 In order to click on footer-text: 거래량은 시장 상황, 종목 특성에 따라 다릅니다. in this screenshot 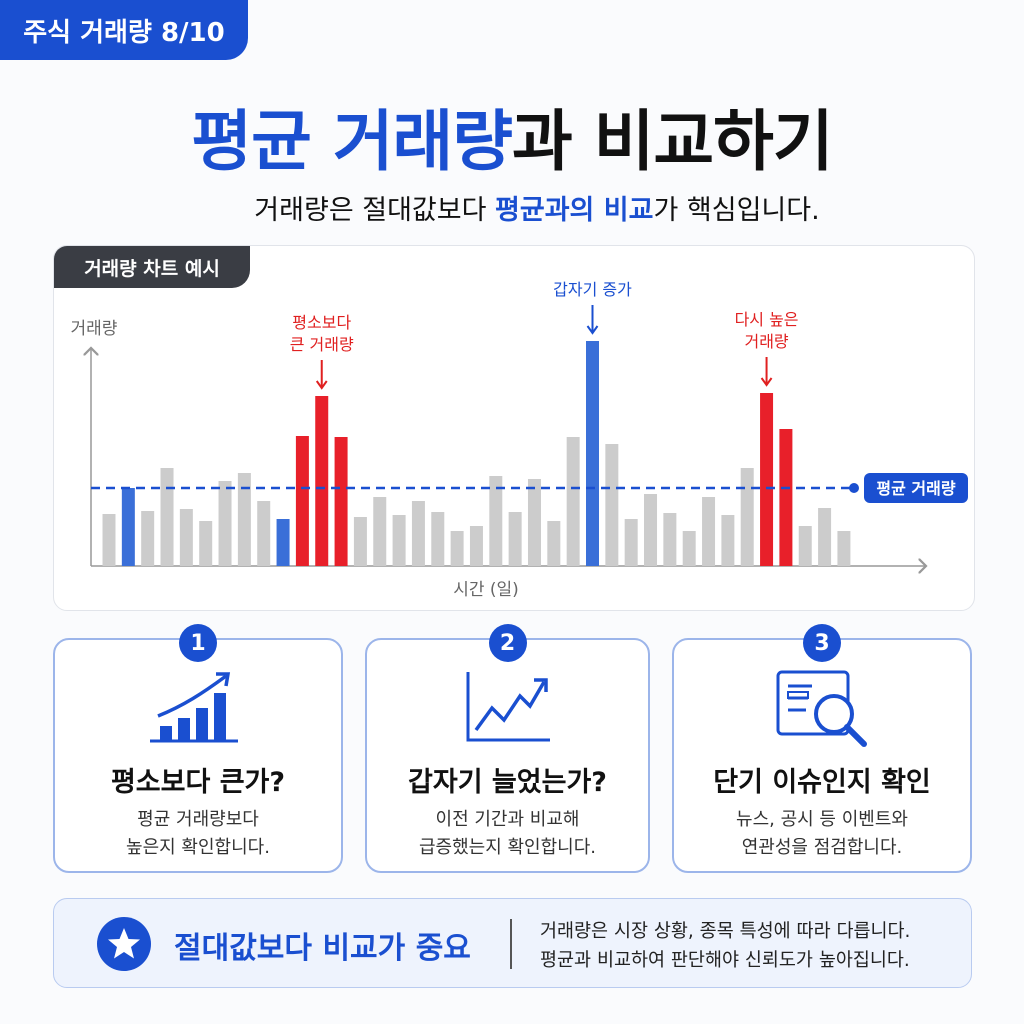, I will do `click(725, 931)`.